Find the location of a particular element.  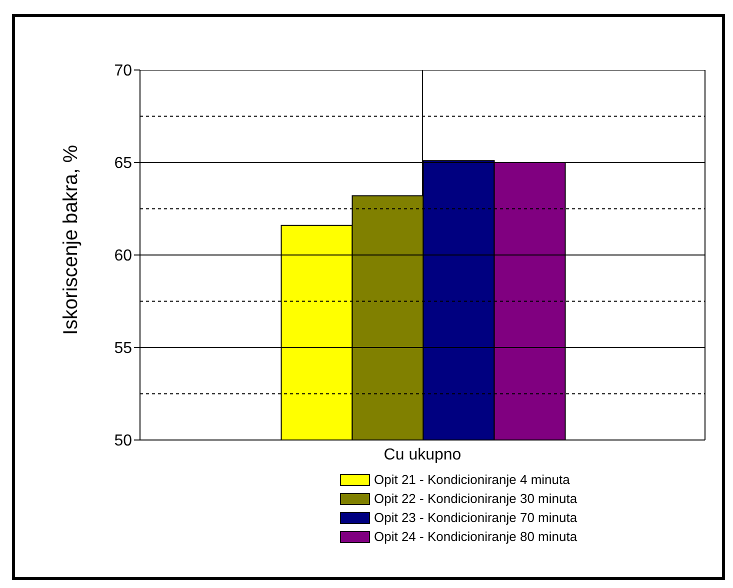

y-tick-label: 55 is located at coordinates (123, 349).